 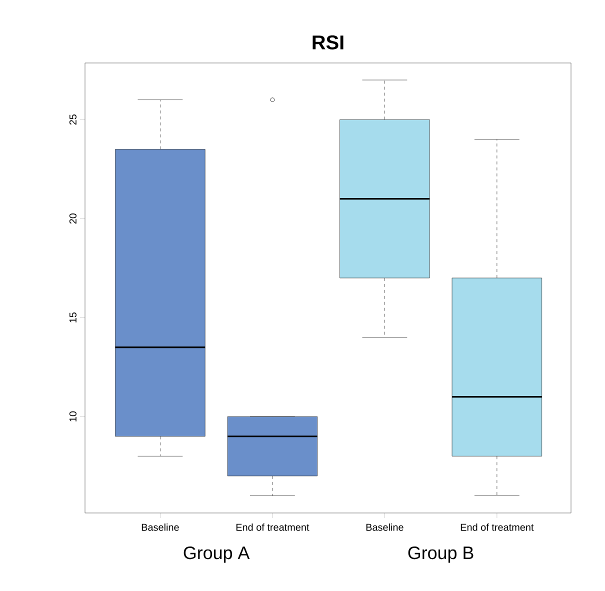 What do you see at coordinates (72, 218) in the screenshot?
I see `y-tick-label: 20` at bounding box center [72, 218].